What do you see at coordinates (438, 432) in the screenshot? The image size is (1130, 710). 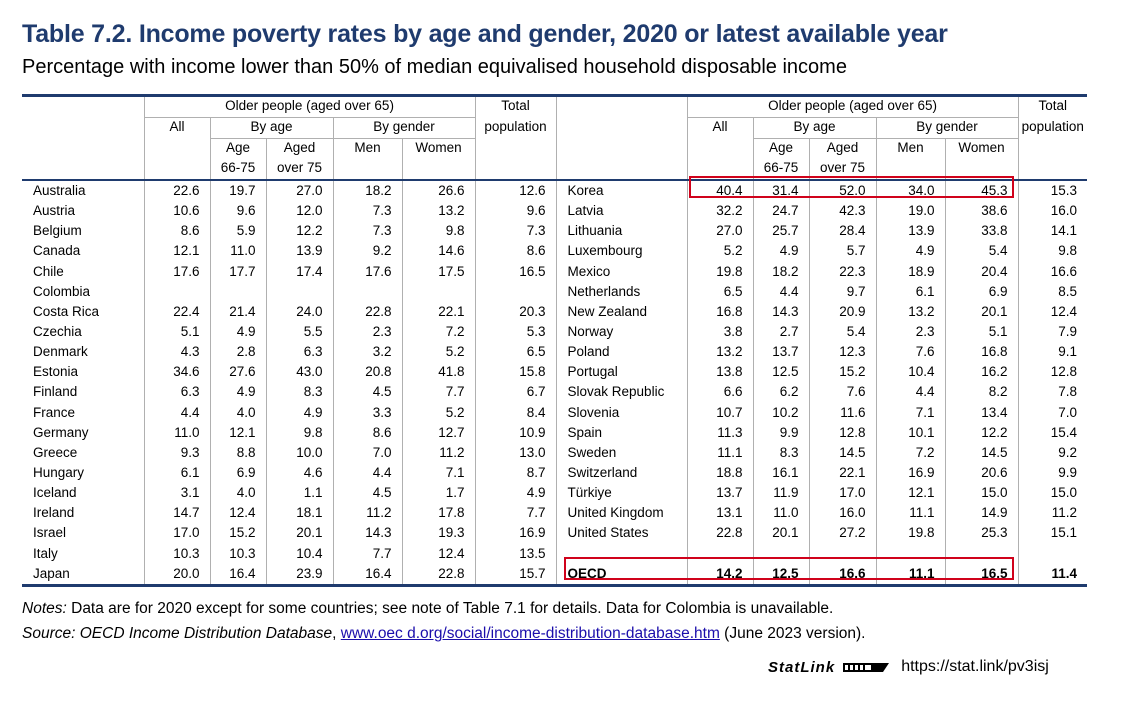 I see `cell-women: 12.7` at bounding box center [438, 432].